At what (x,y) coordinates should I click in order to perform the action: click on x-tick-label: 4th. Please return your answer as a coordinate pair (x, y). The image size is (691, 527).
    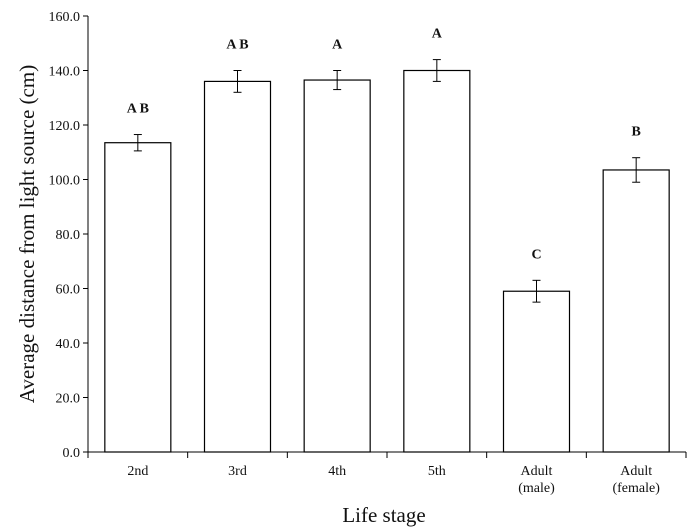
    Looking at the image, I should click on (337, 471).